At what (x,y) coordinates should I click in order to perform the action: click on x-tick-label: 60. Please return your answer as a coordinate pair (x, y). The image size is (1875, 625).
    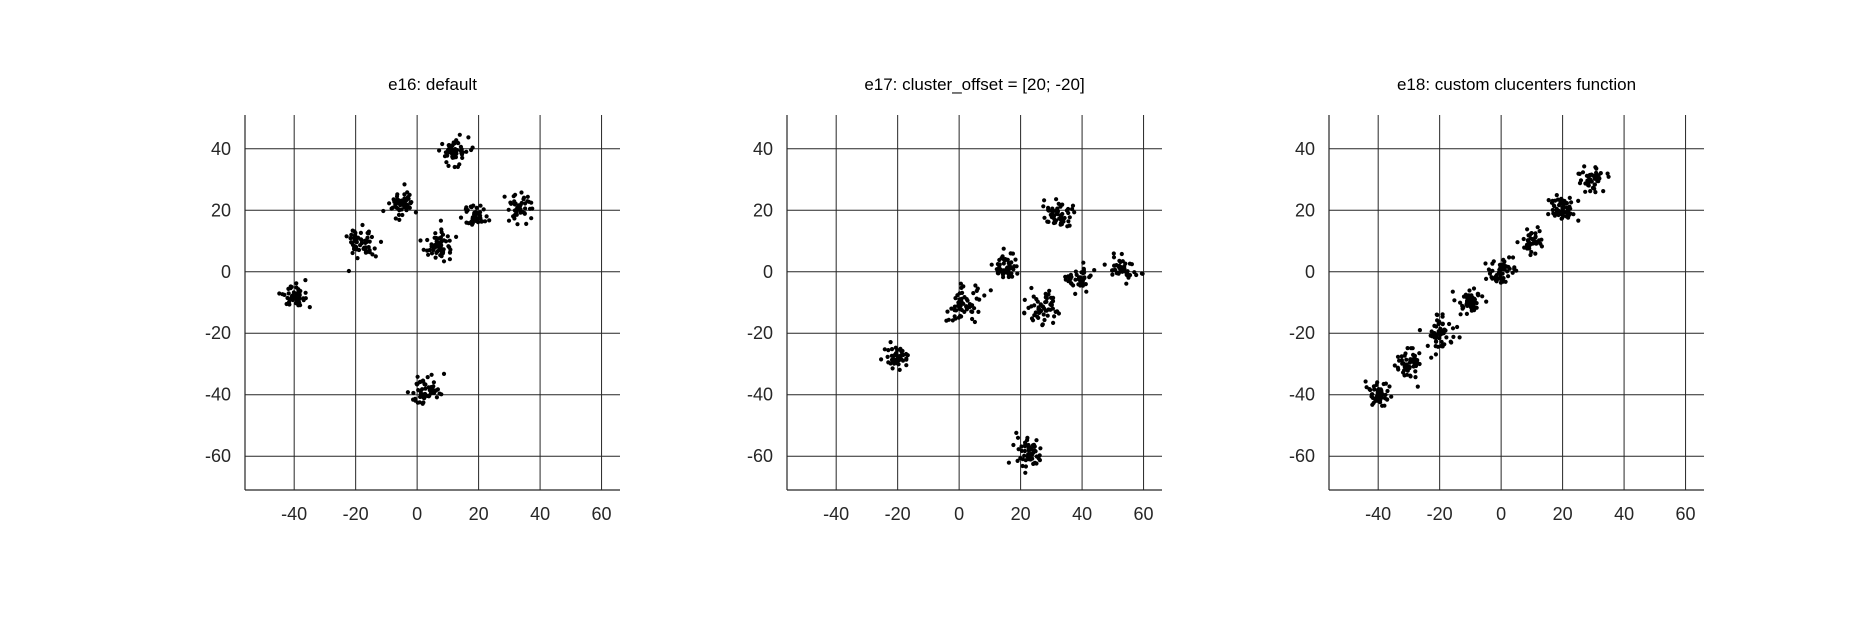
    Looking at the image, I should click on (1686, 514).